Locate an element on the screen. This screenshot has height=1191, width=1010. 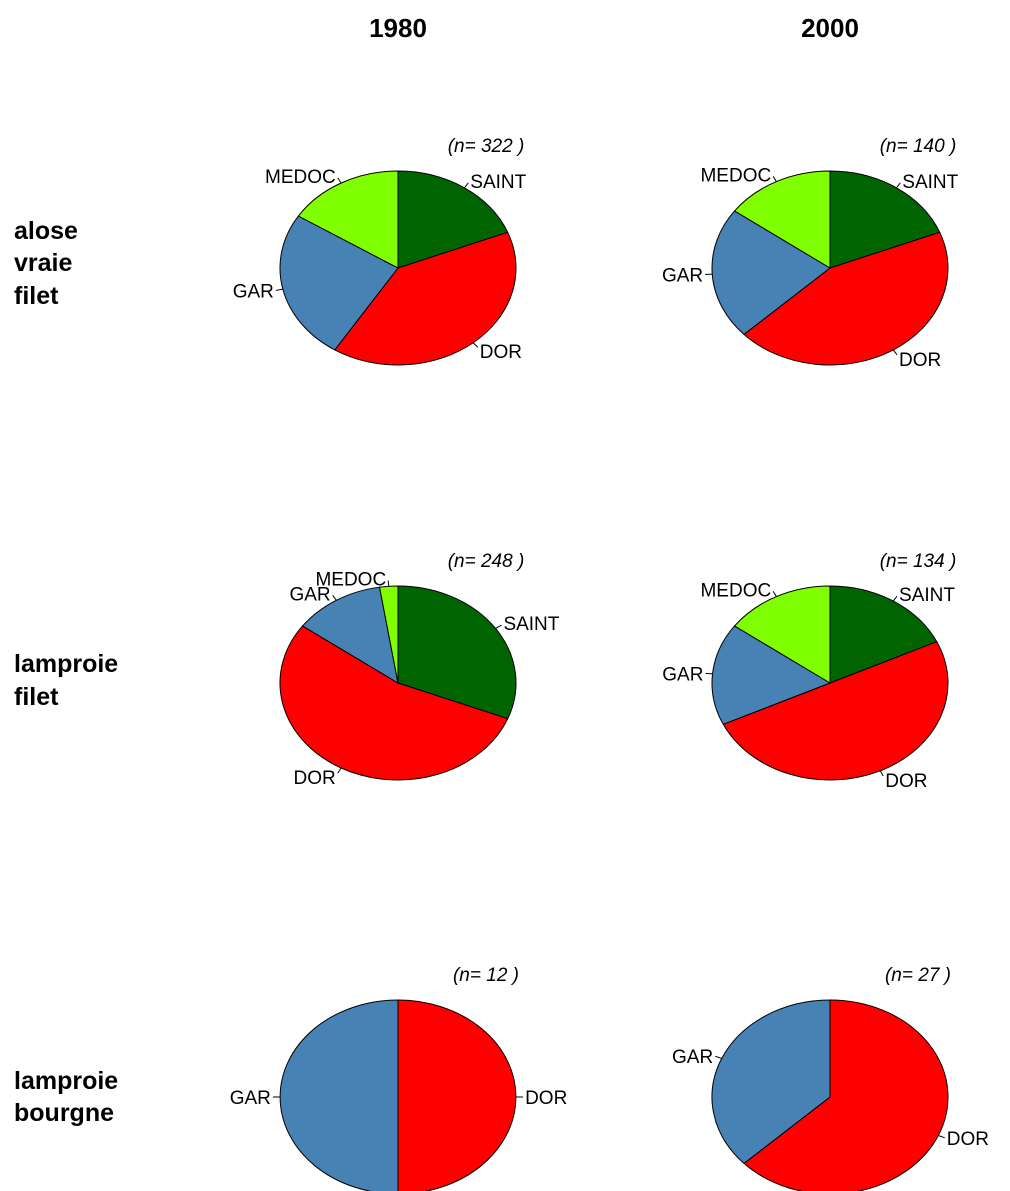
sample-size-label: (n= 134 ) is located at coordinates (918, 561).